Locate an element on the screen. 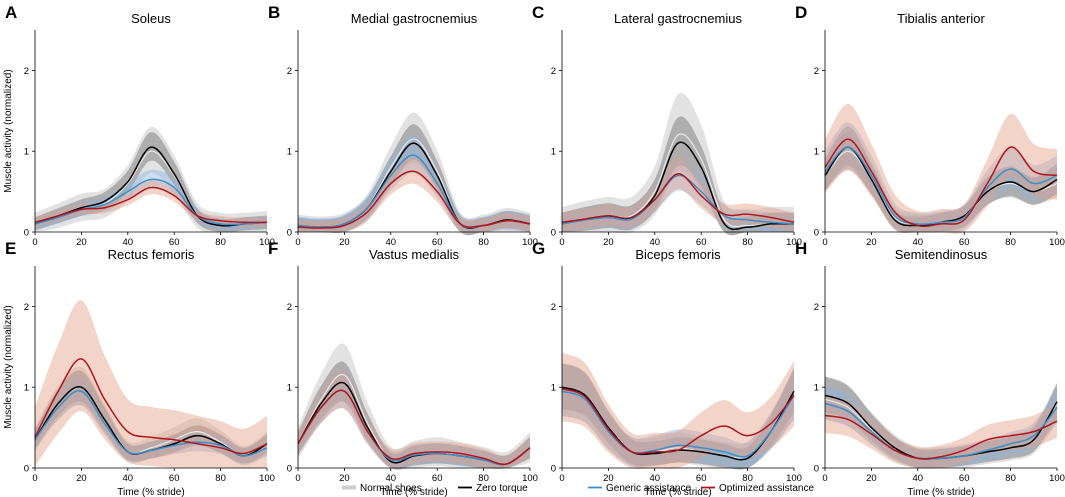 This screenshot has width=1065, height=497. panel-d: D Tibialis anterior 0 20 40 60 80 100 0 1 2 is located at coordinates (930, 125).